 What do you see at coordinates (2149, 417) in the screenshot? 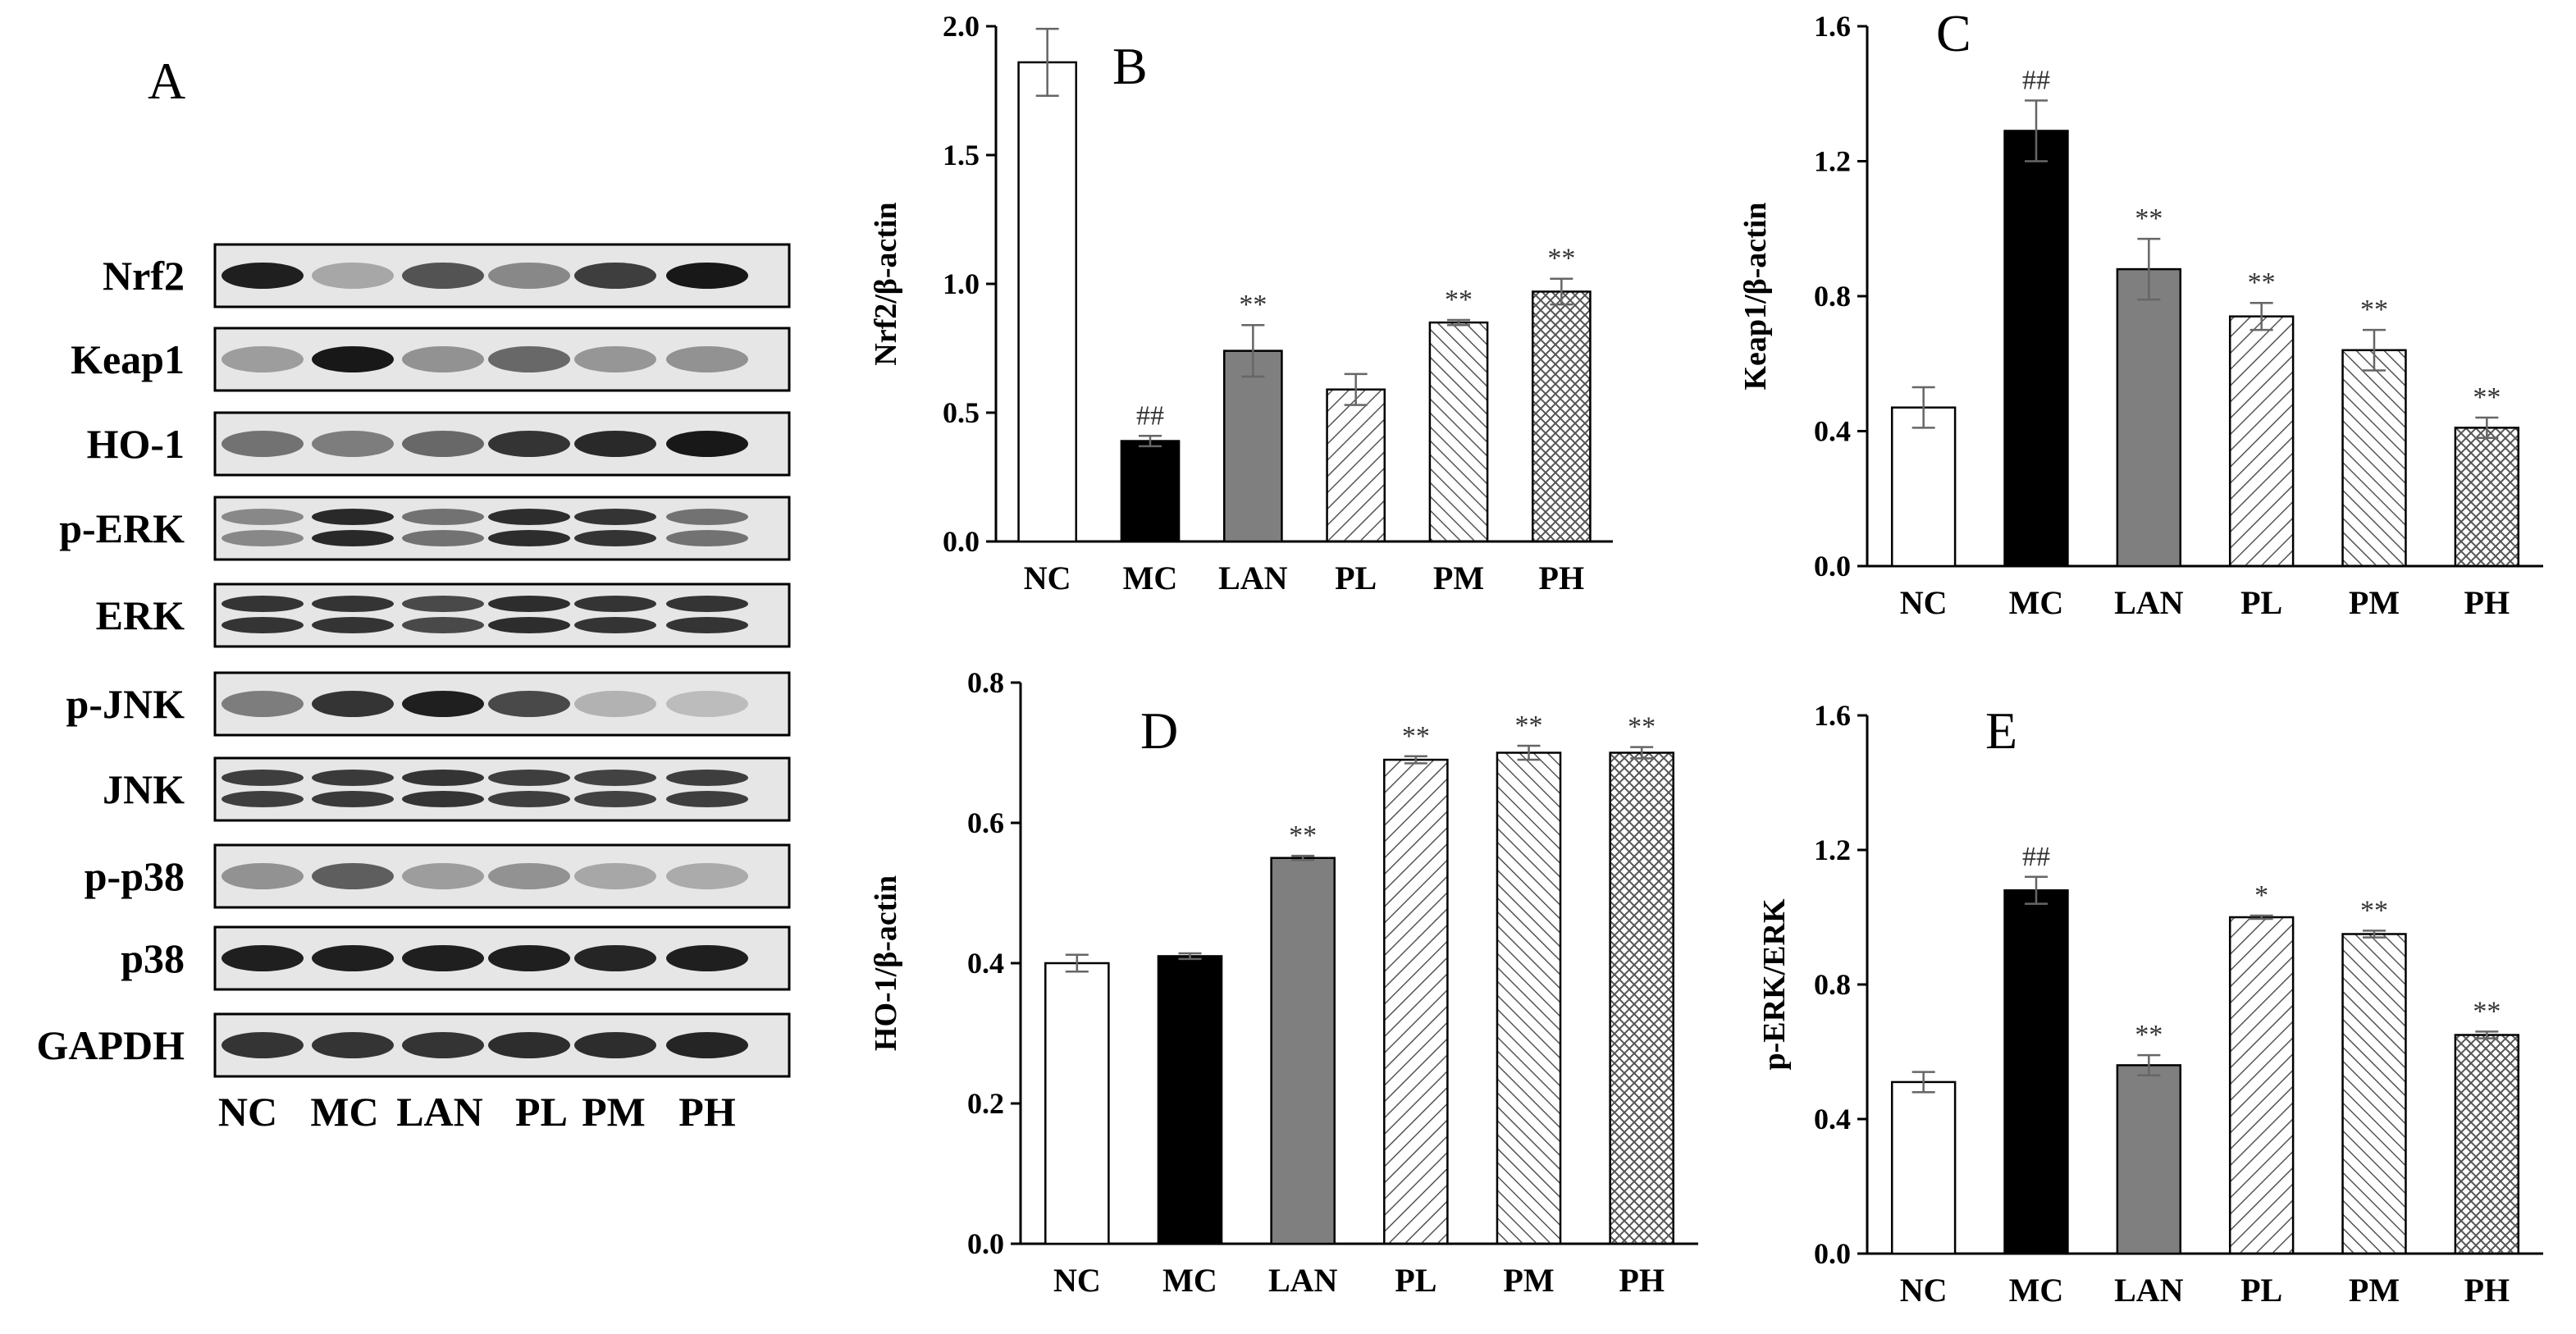
I see `bar-c-lan` at bounding box center [2149, 417].